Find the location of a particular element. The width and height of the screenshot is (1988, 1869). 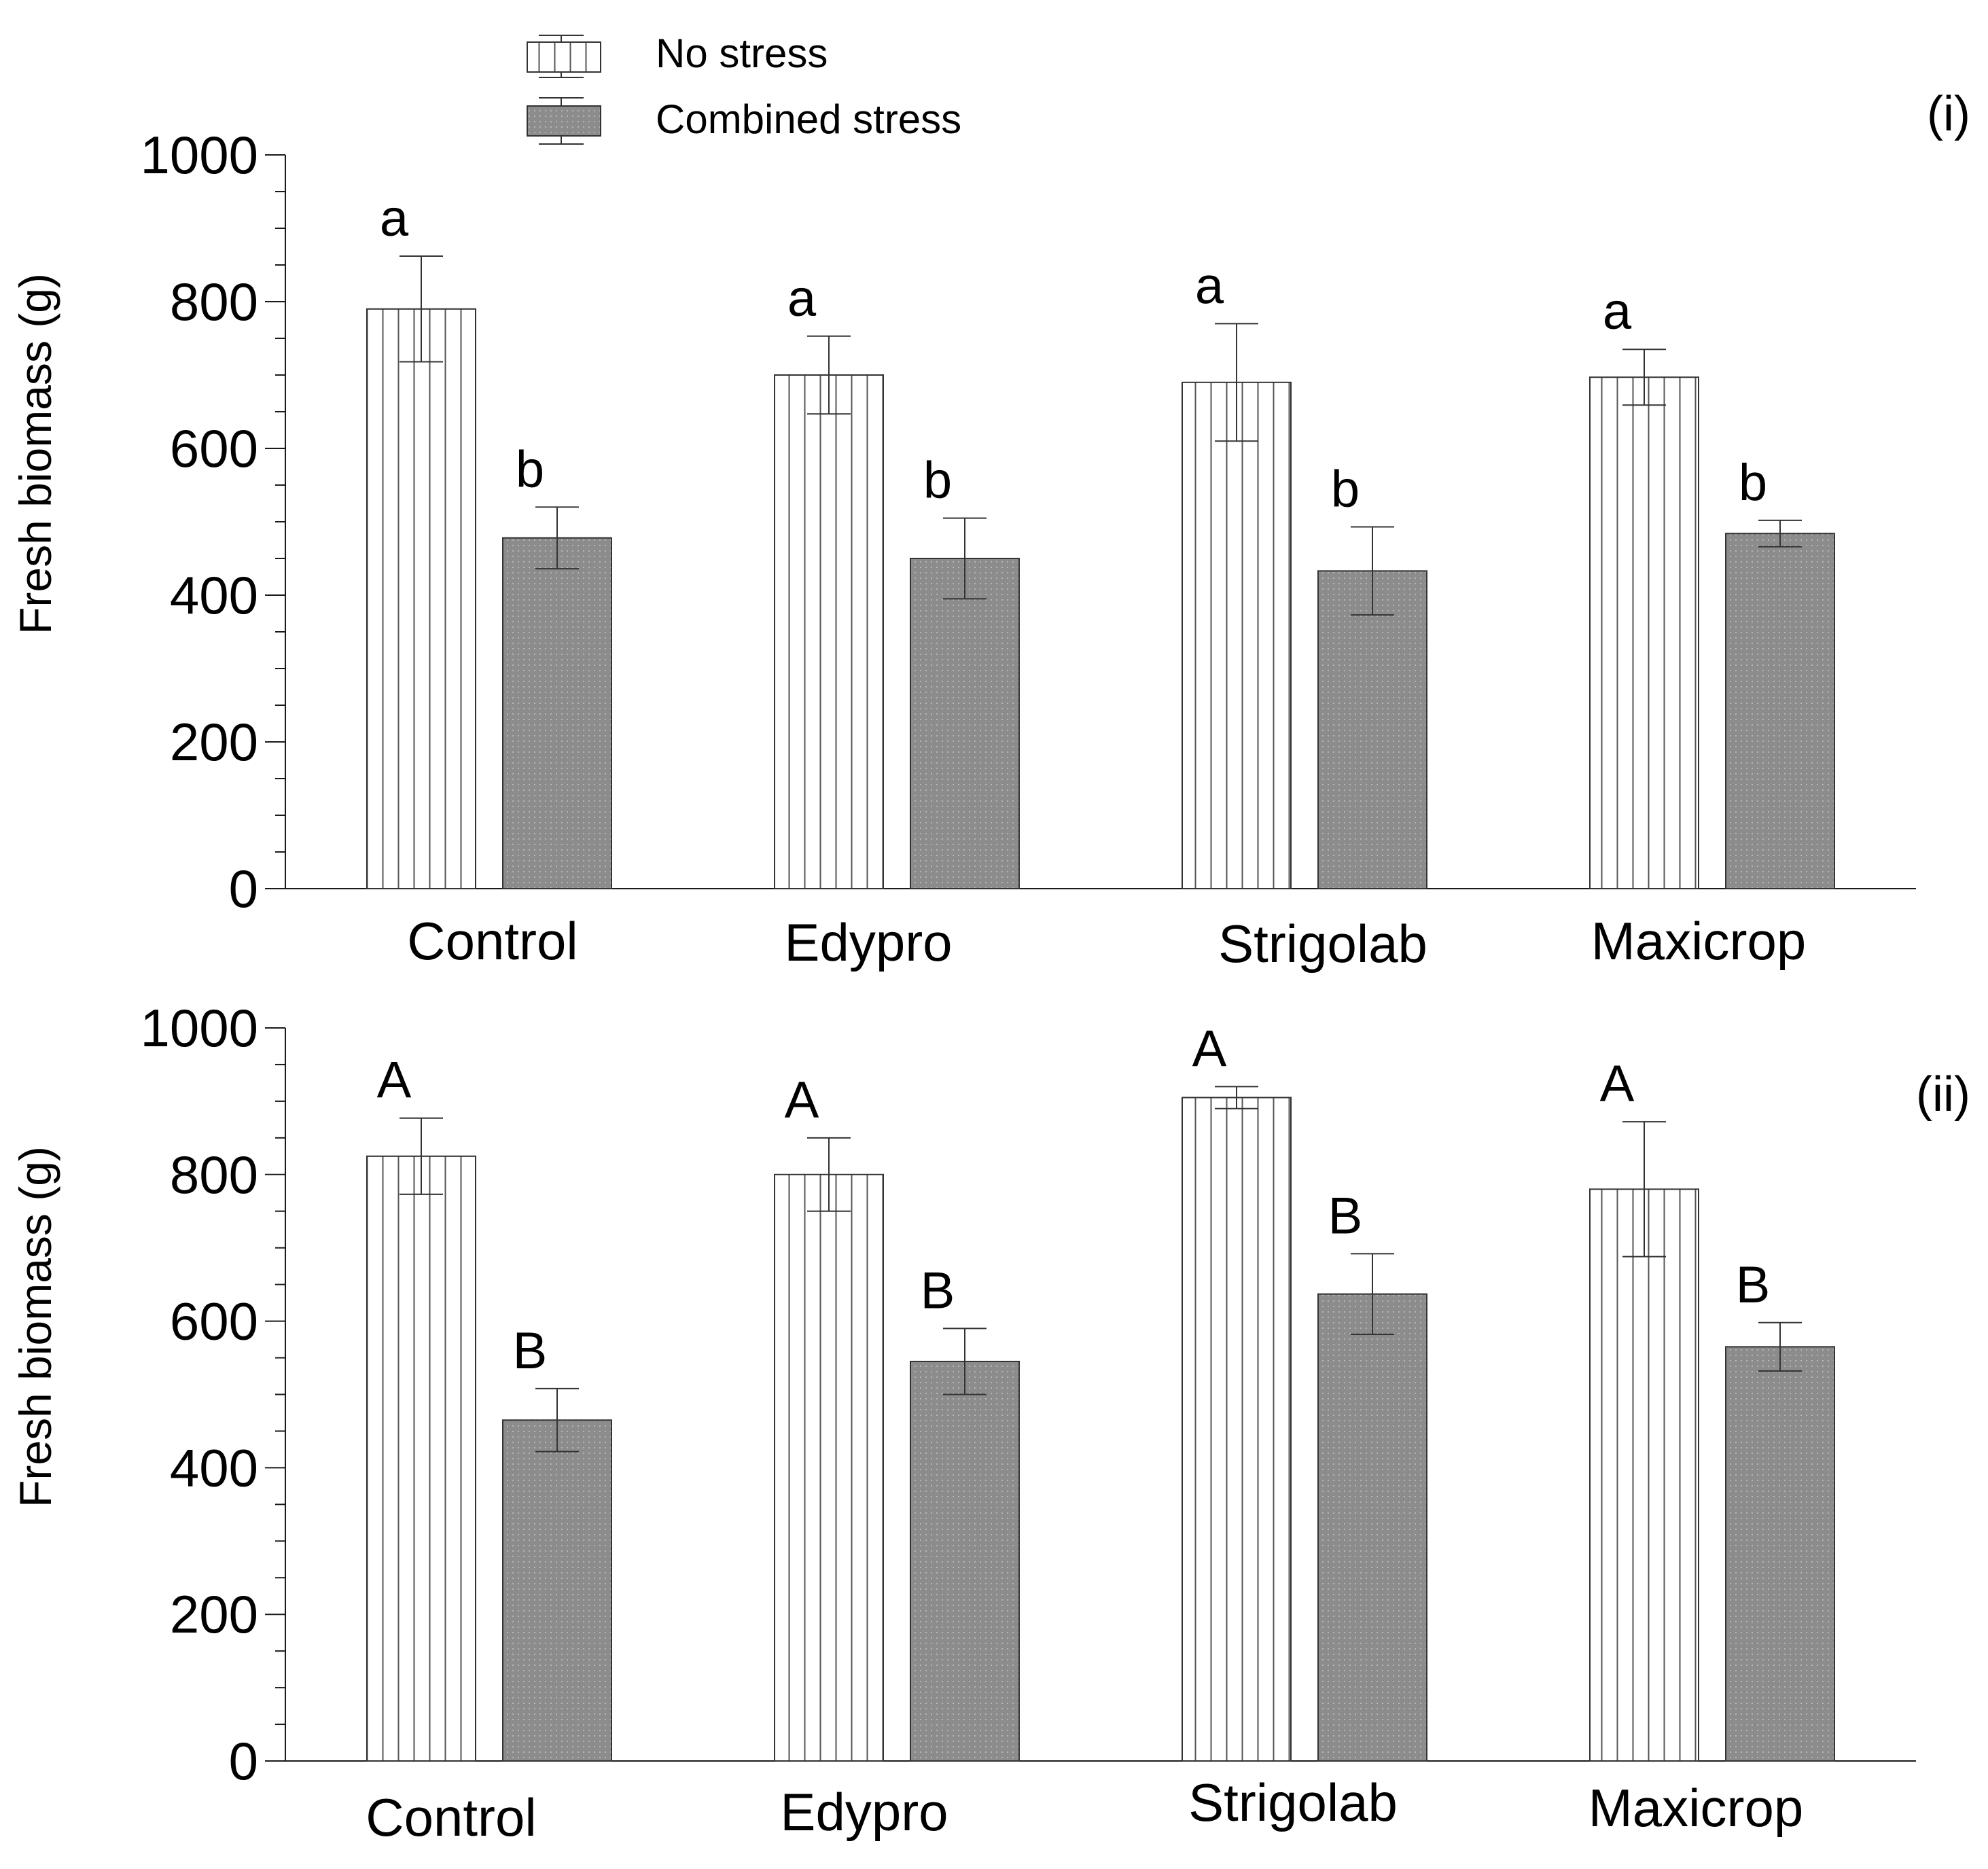

legend-label-no-stress: No stress is located at coordinates (742, 53).